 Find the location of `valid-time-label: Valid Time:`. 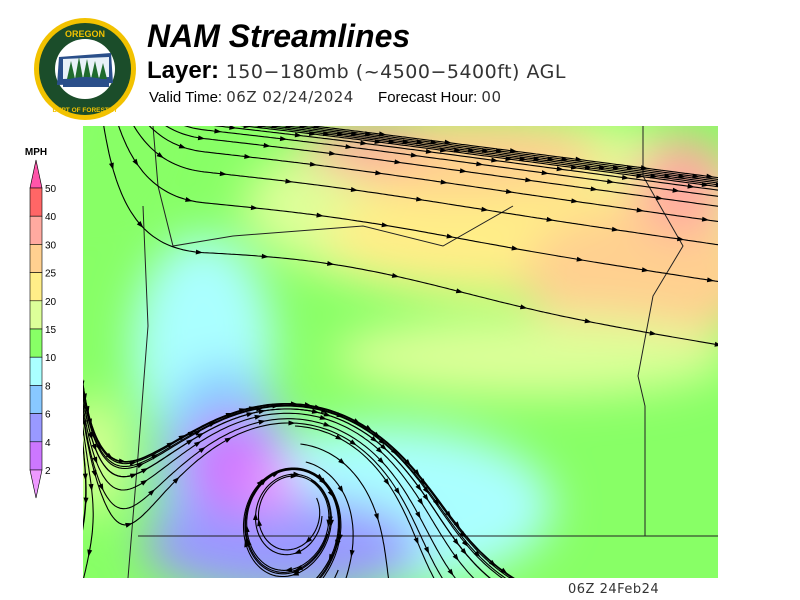

valid-time-label: Valid Time: is located at coordinates (186, 97).